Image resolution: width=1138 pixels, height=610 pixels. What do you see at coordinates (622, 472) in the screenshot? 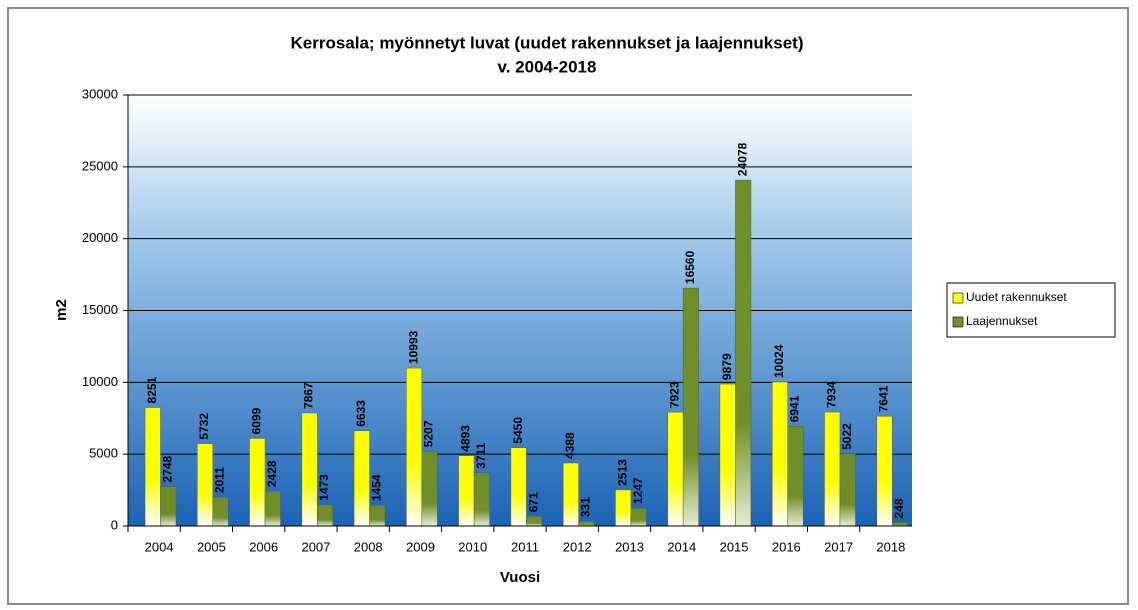
I see `data-label: 2513` at bounding box center [622, 472].